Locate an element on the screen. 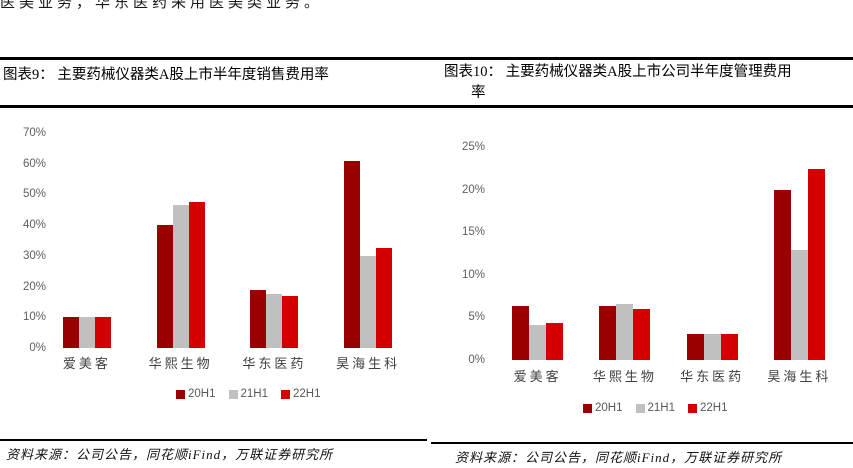 This screenshot has width=853, height=468. figure10-title: 图表10： 主要药械仪器类A股上市公司半年度管理费用 率 is located at coordinates (648, 83).